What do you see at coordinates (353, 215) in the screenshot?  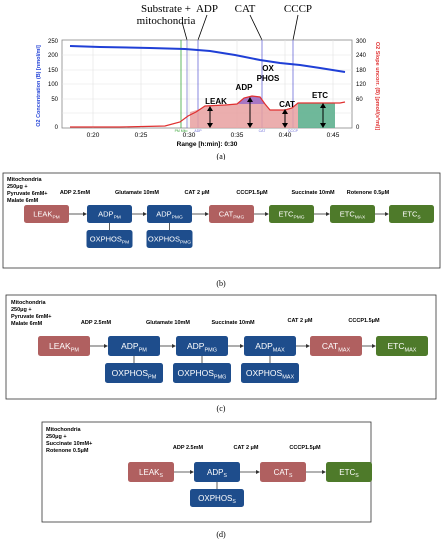 I see `state-box-label: ETCMAX` at bounding box center [353, 215].